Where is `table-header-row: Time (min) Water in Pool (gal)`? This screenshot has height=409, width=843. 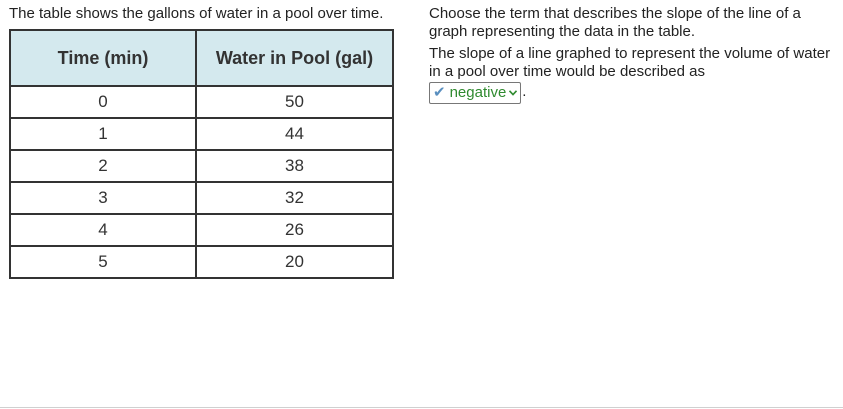
table-header-row: Time (min) Water in Pool (gal) is located at coordinates (201, 58).